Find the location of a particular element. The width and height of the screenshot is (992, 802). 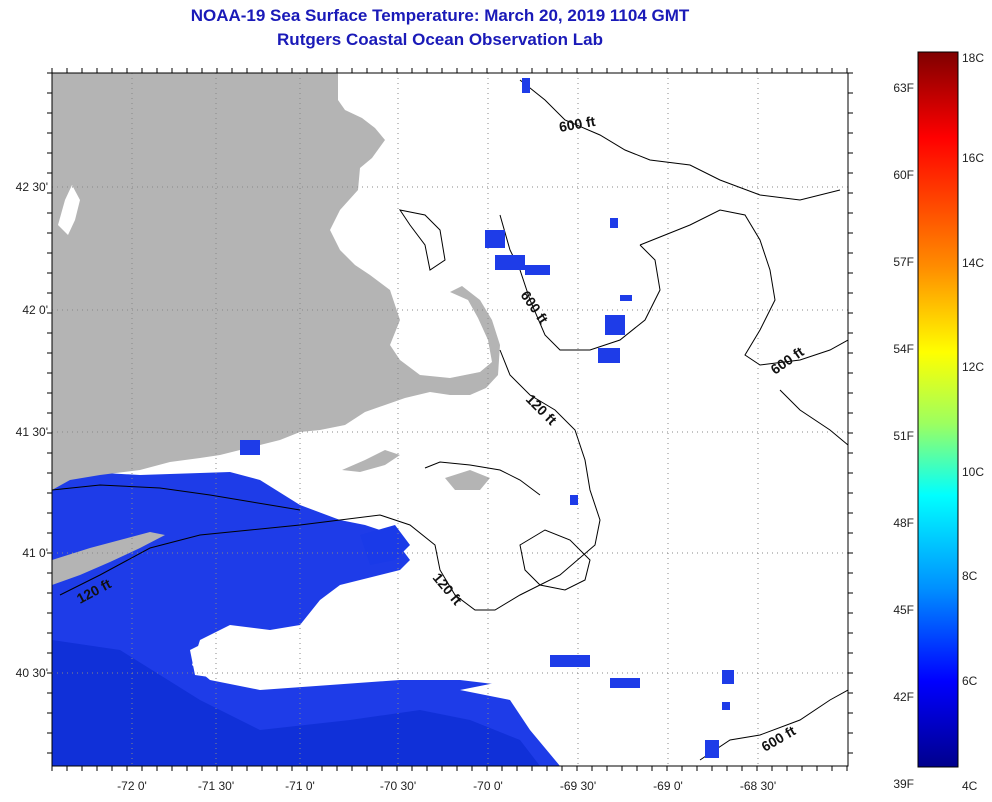

land-nantucket is located at coordinates (467, 480).